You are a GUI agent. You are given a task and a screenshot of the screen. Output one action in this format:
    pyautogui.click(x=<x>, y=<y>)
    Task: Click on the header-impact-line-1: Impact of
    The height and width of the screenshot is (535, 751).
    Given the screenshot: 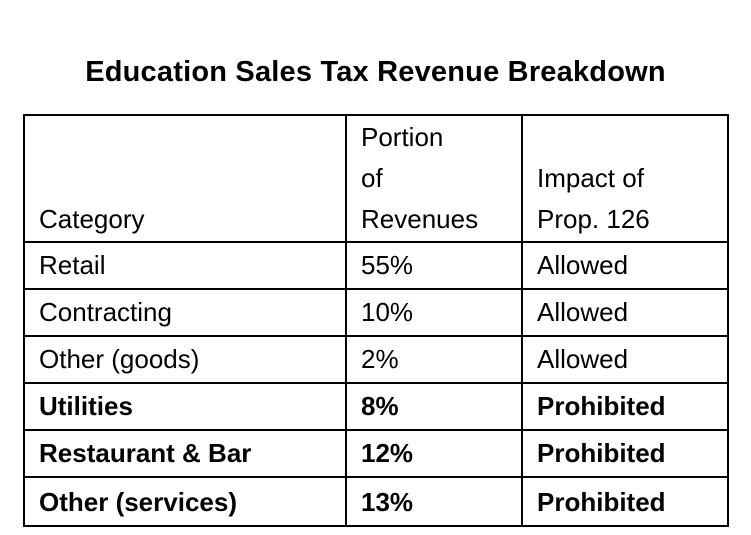 What is the action you would take?
    pyautogui.click(x=590, y=178)
    